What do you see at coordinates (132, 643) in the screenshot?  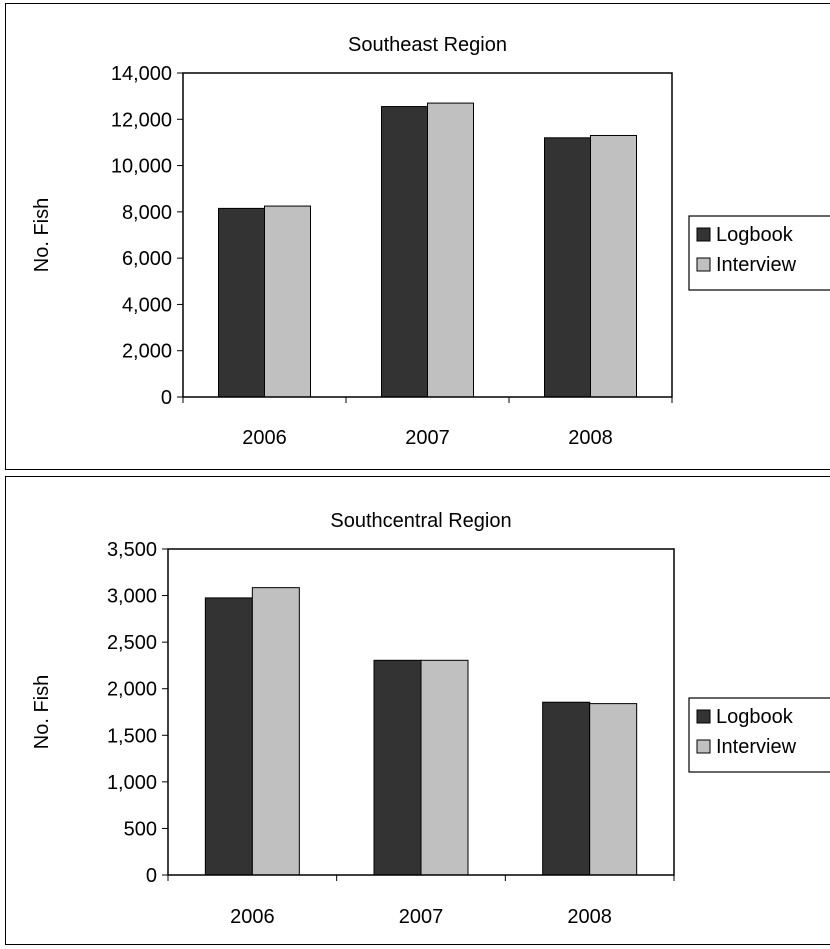 I see `y-tick-label: 2,500` at bounding box center [132, 643].